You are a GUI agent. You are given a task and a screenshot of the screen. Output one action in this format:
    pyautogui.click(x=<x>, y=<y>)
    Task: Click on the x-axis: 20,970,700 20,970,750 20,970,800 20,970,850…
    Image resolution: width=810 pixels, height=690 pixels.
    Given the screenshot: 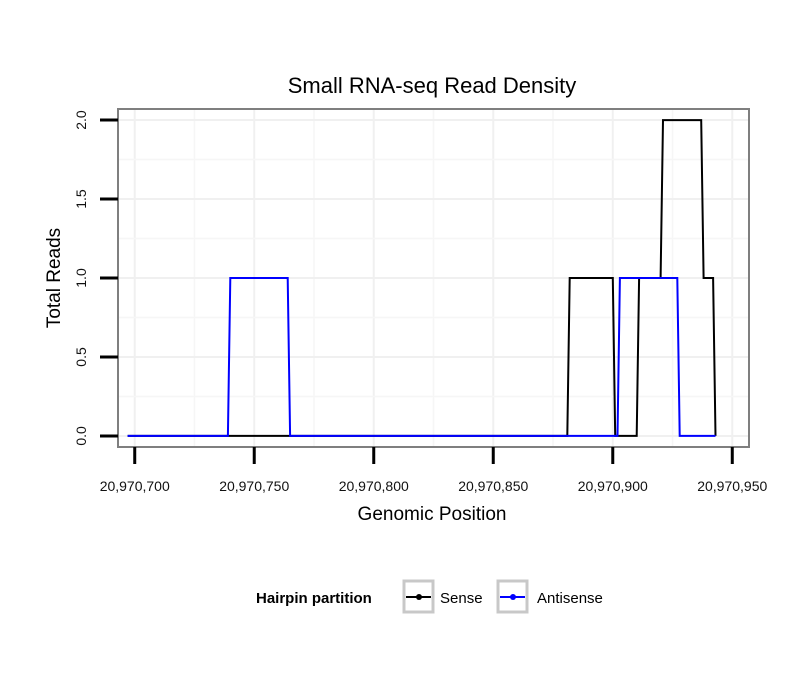 What is the action you would take?
    pyautogui.click(x=434, y=470)
    